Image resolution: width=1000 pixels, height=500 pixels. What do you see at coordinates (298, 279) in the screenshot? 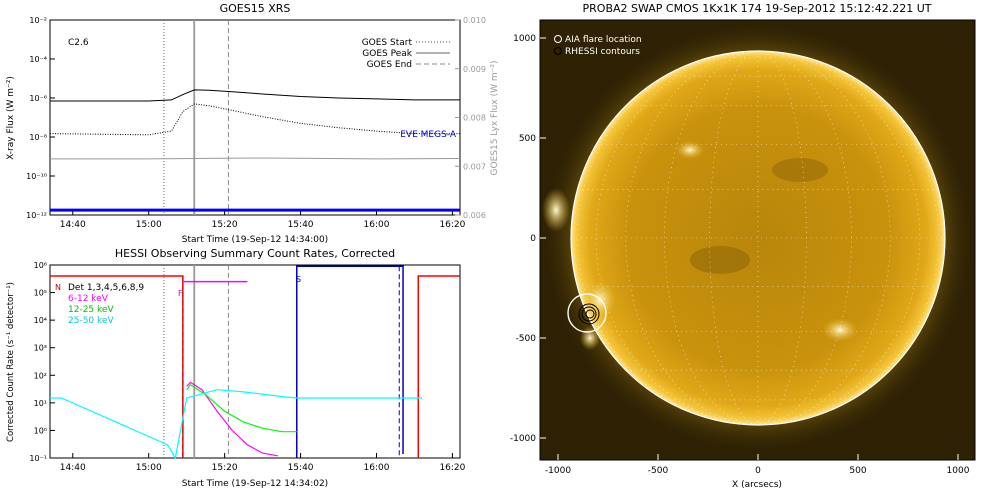
I see `hessi-marker-s: S` at bounding box center [298, 279].